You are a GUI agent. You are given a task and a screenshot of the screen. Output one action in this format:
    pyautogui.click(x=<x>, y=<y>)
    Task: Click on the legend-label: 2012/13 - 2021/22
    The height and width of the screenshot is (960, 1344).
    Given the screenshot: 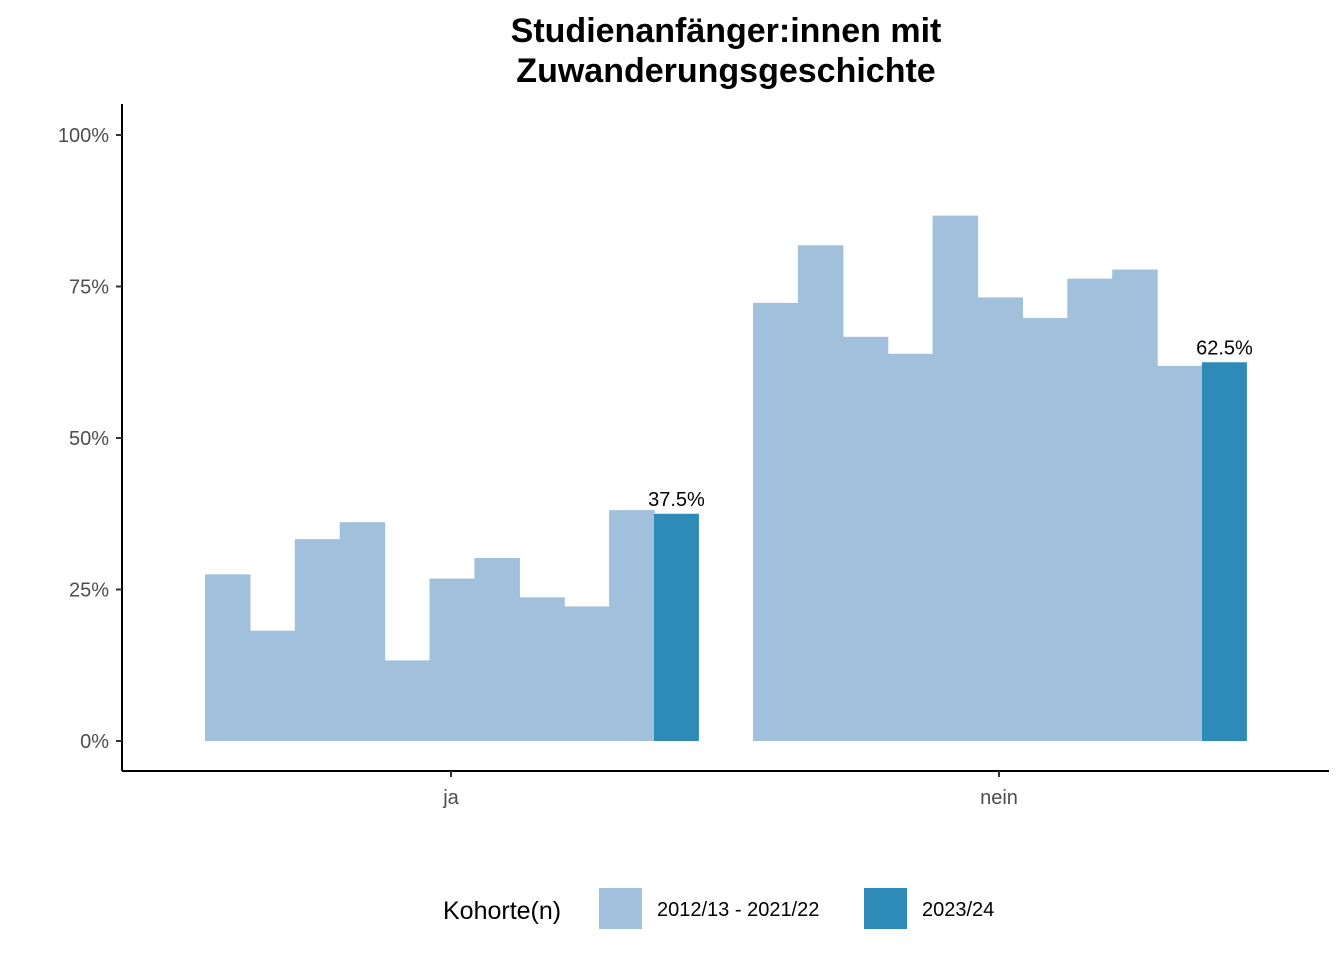 What is the action you would take?
    pyautogui.click(x=738, y=910)
    